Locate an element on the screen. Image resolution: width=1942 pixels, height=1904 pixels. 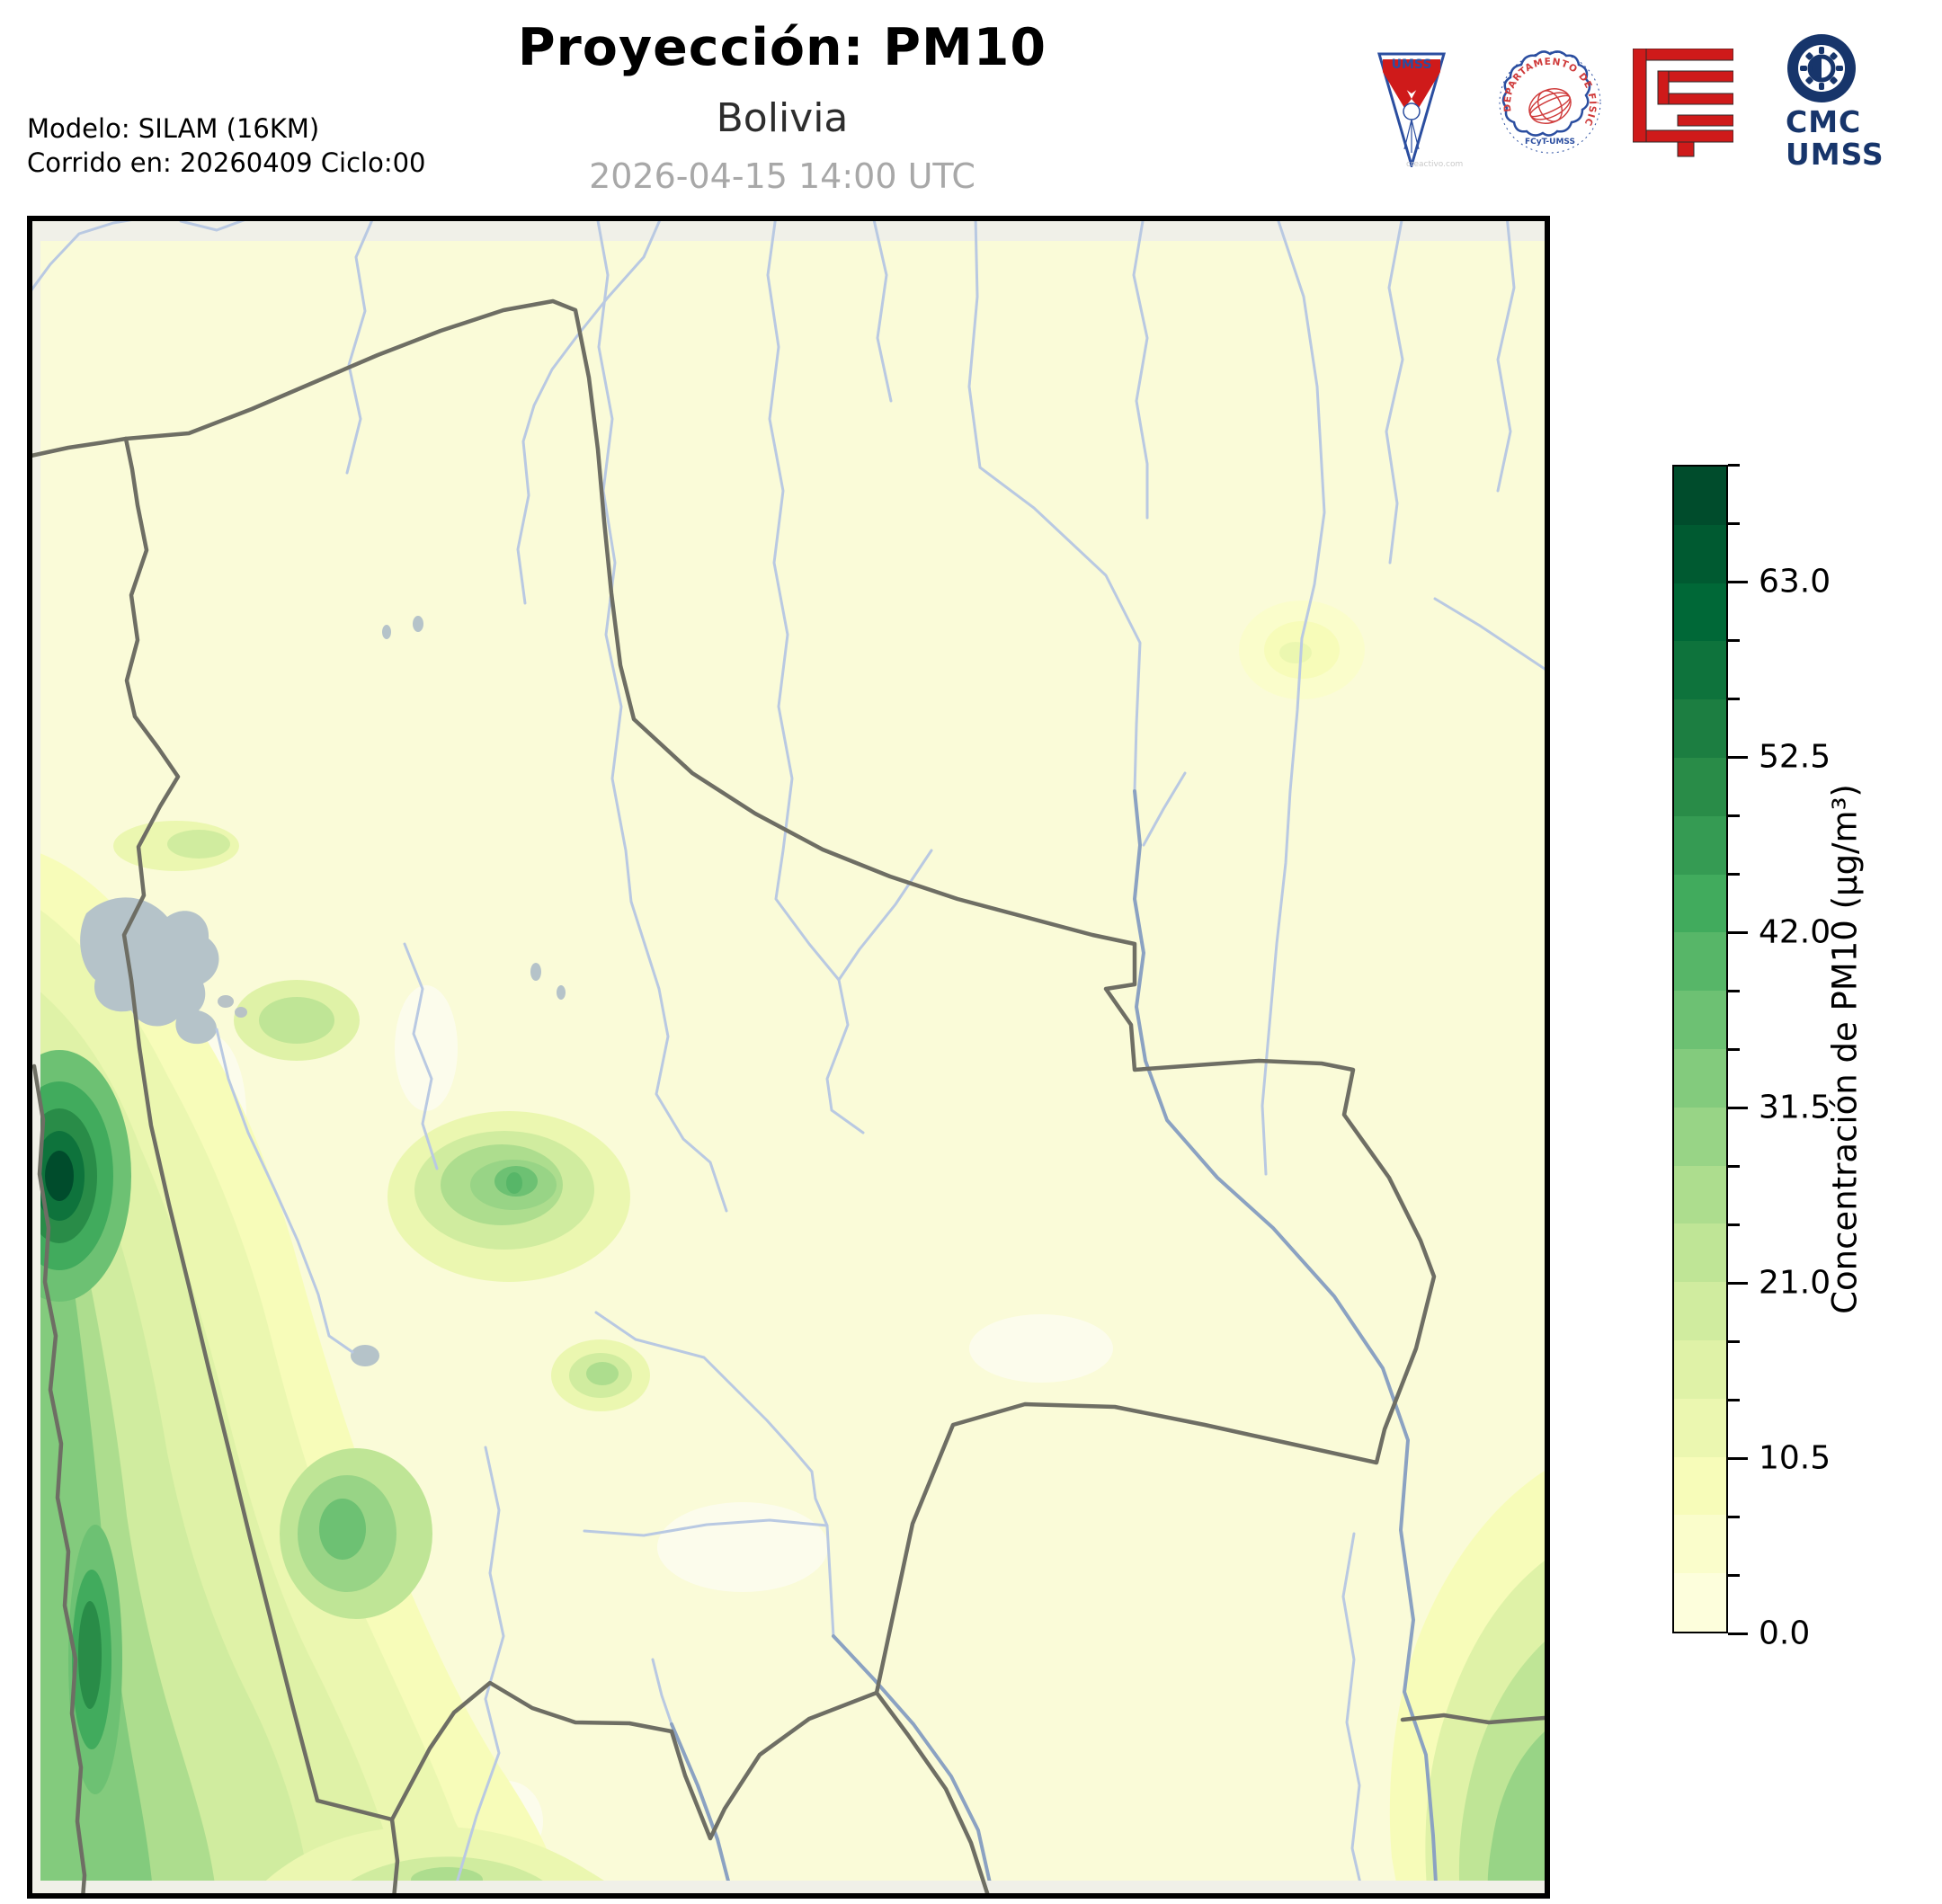
pennant-tails is located at coordinates (1411, 136).